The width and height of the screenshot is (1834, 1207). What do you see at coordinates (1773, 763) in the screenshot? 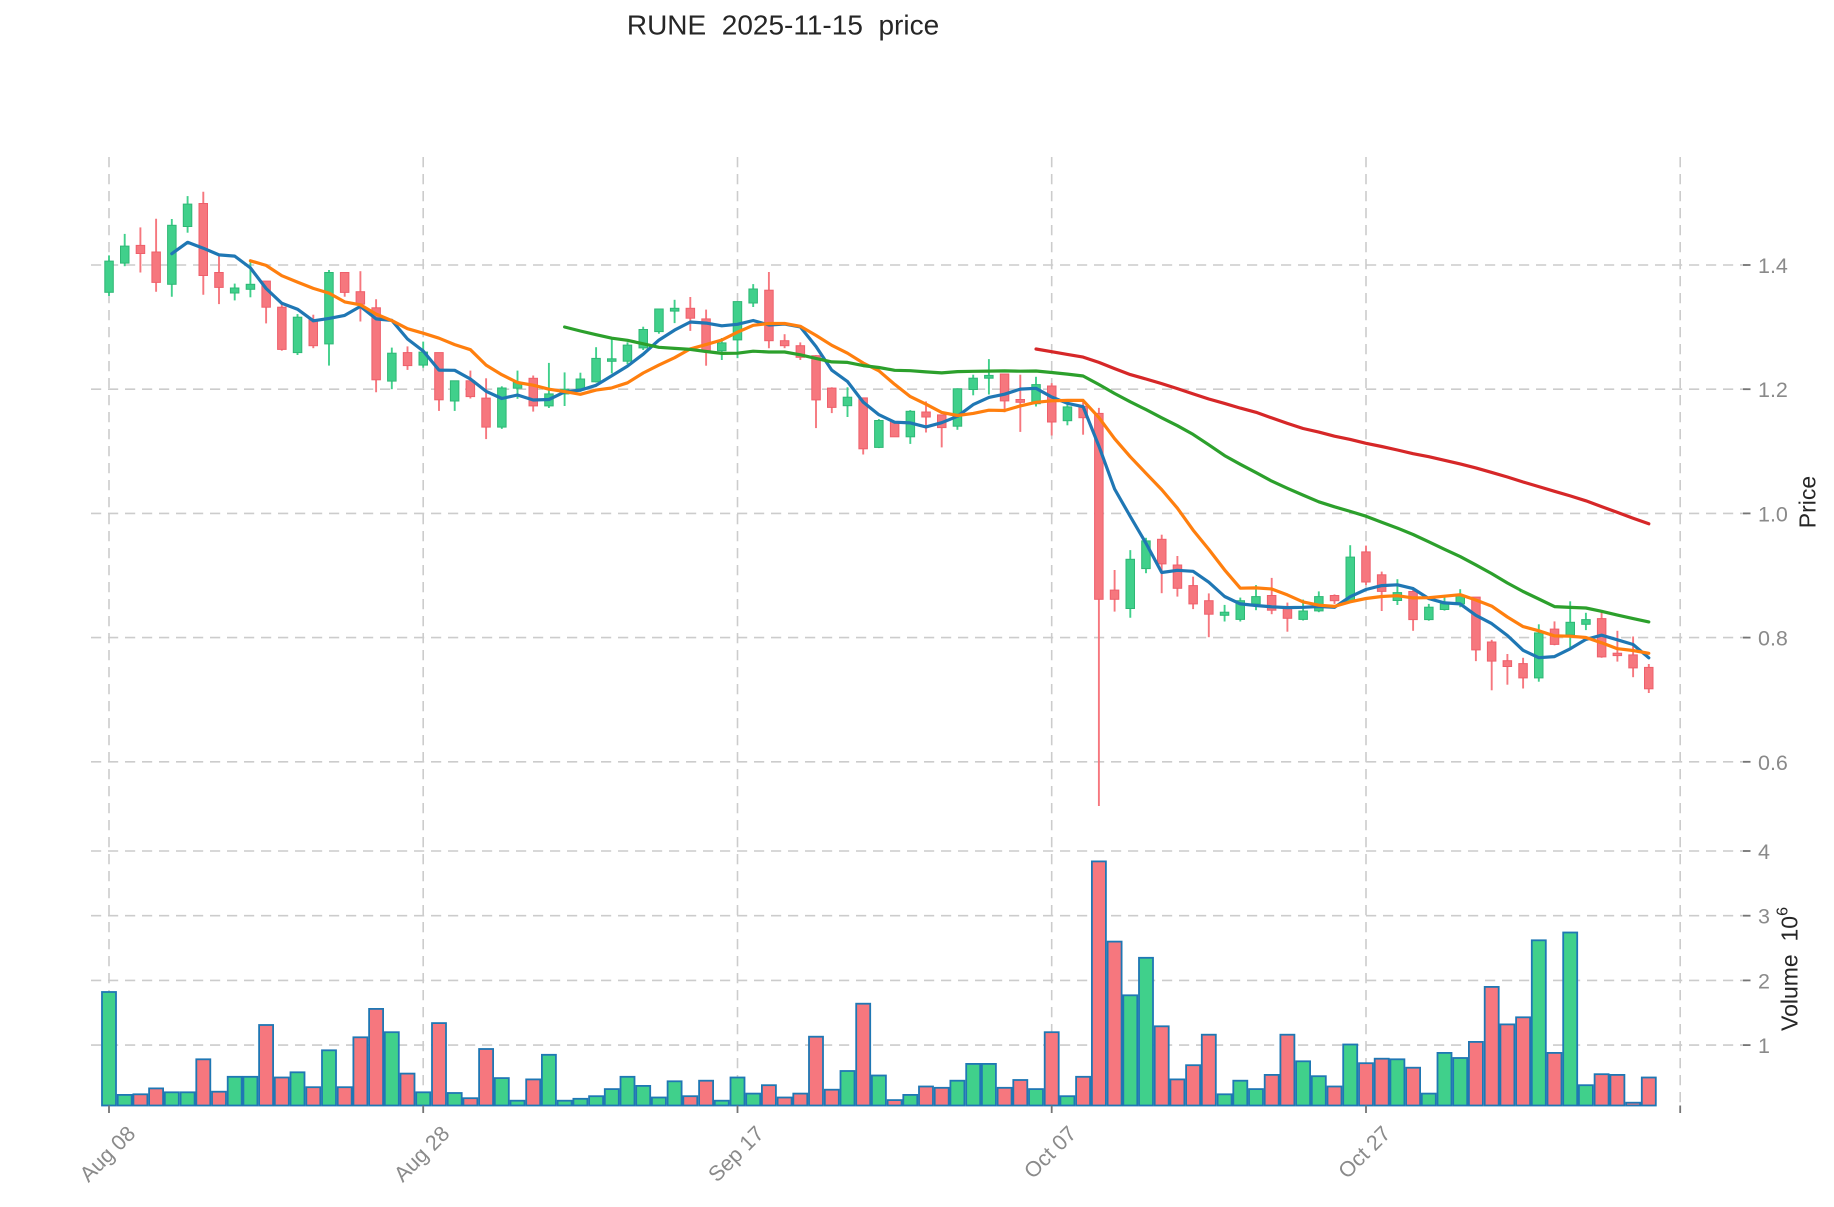
I see `svg-text: 0.6` at bounding box center [1773, 763].